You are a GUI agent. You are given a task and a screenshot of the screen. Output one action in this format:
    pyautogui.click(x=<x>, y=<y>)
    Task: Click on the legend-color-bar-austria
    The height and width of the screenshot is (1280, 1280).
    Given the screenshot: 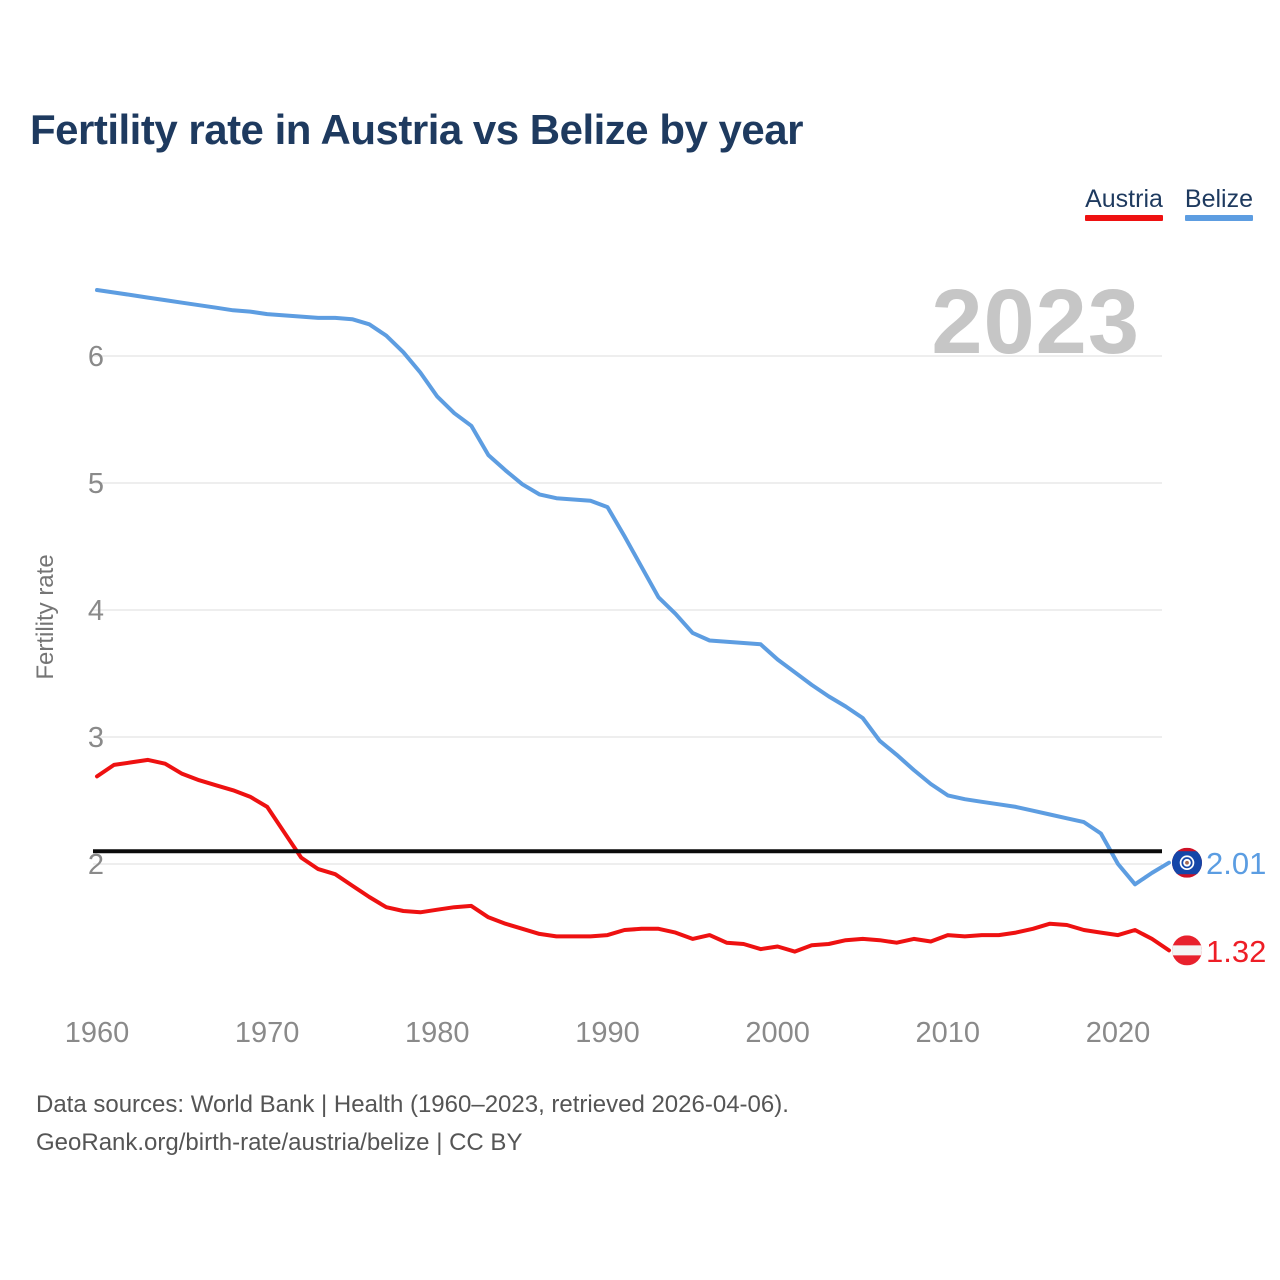 What is the action you would take?
    pyautogui.click(x=1124, y=218)
    